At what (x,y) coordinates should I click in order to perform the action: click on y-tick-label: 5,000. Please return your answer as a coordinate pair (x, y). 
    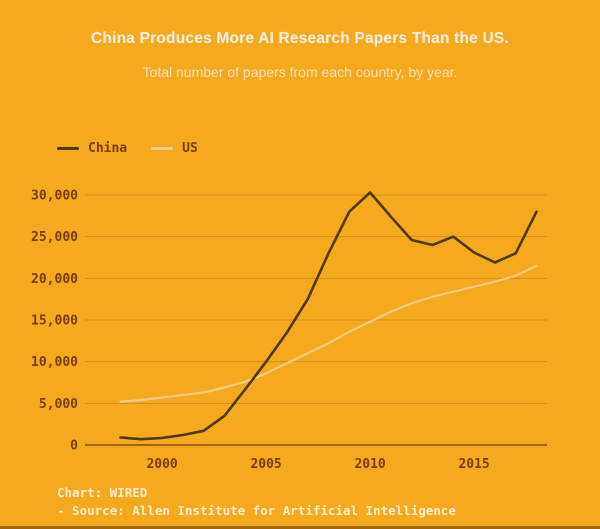
    Looking at the image, I should click on (58, 404).